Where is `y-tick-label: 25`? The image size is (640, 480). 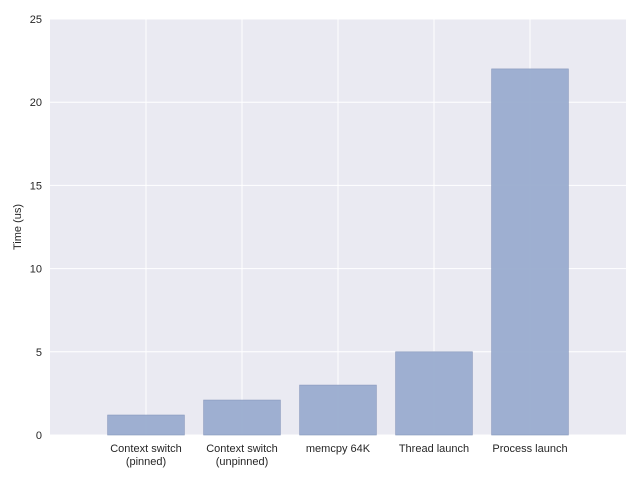 y-tick-label: 25 is located at coordinates (36, 20).